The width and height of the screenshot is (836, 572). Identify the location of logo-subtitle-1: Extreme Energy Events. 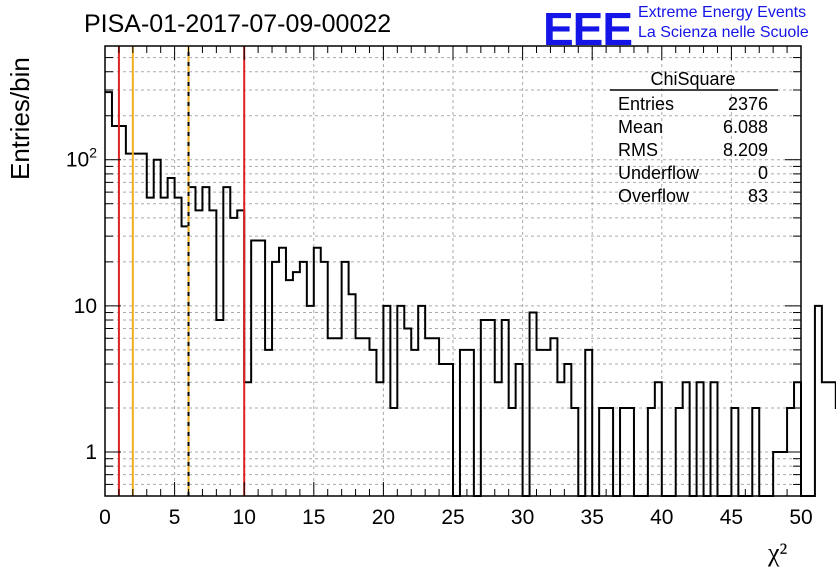
(722, 12).